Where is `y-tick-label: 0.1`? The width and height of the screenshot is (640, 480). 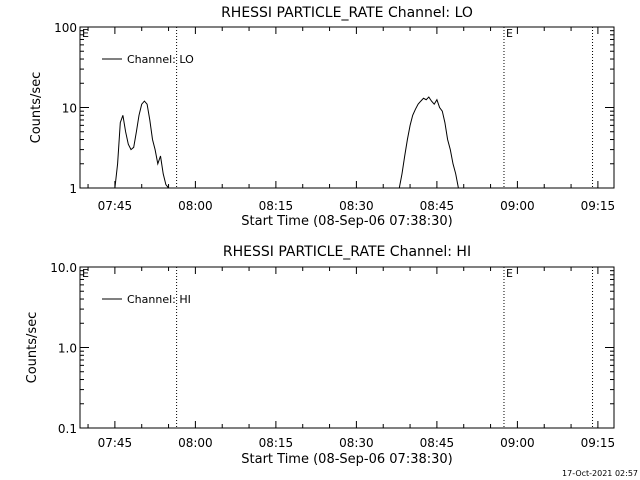
y-tick-label: 0.1 is located at coordinates (67, 429).